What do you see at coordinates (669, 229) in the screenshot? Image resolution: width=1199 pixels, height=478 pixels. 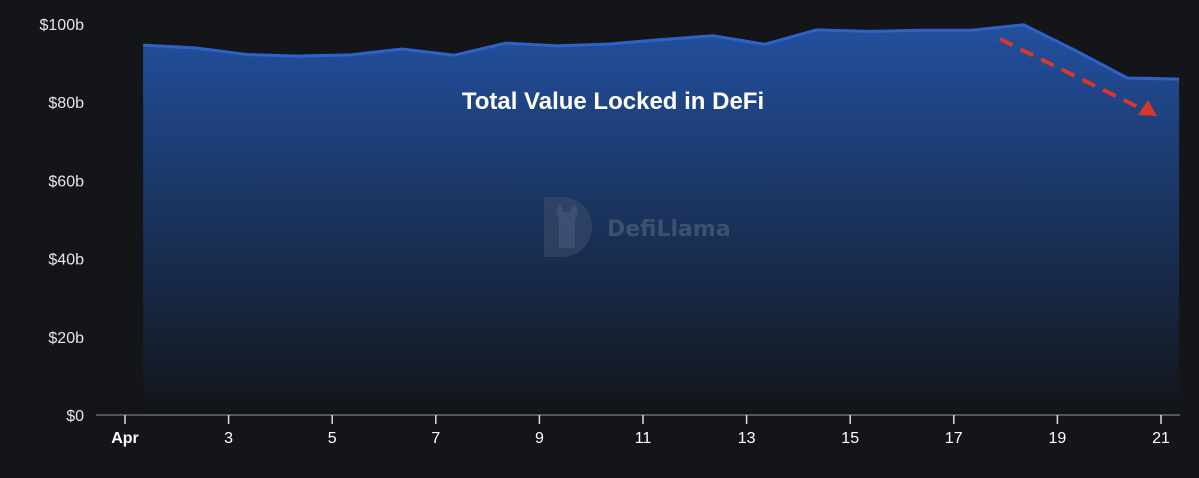 I see `watermark-text: DefiLlama` at bounding box center [669, 229].